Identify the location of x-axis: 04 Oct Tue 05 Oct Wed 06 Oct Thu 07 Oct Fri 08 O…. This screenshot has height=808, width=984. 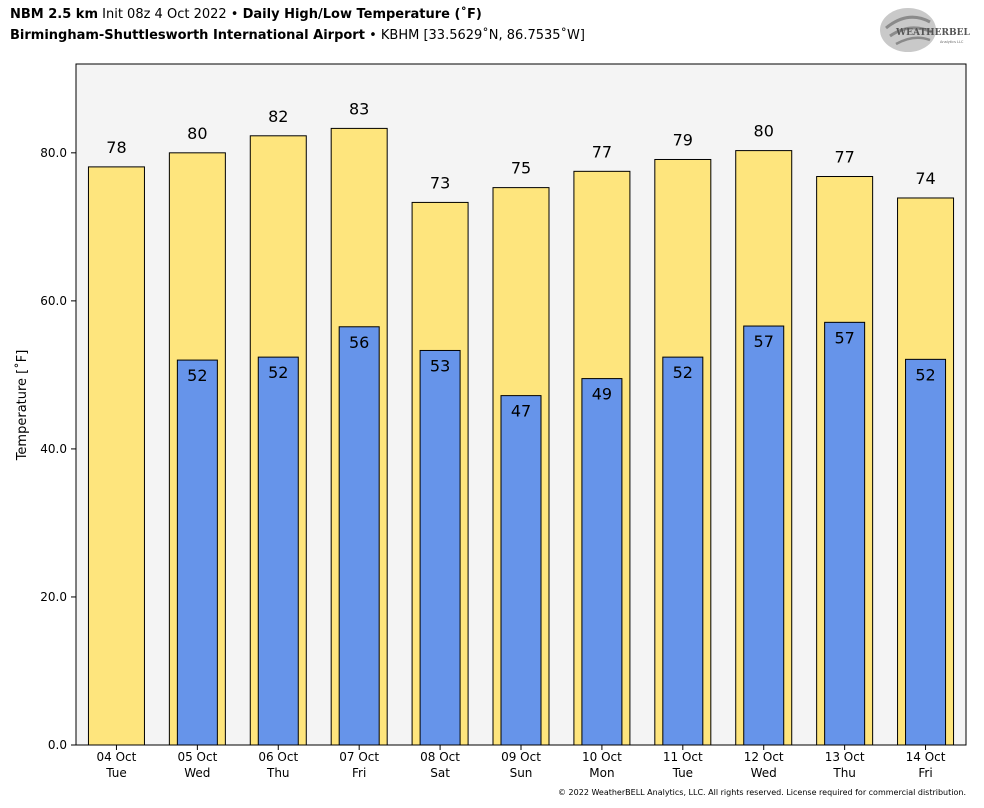
(521, 762).